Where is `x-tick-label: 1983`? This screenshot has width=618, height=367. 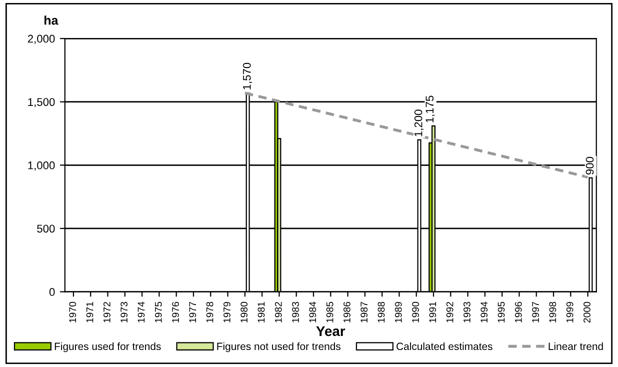
x-tick-label: 1983 is located at coordinates (295, 312).